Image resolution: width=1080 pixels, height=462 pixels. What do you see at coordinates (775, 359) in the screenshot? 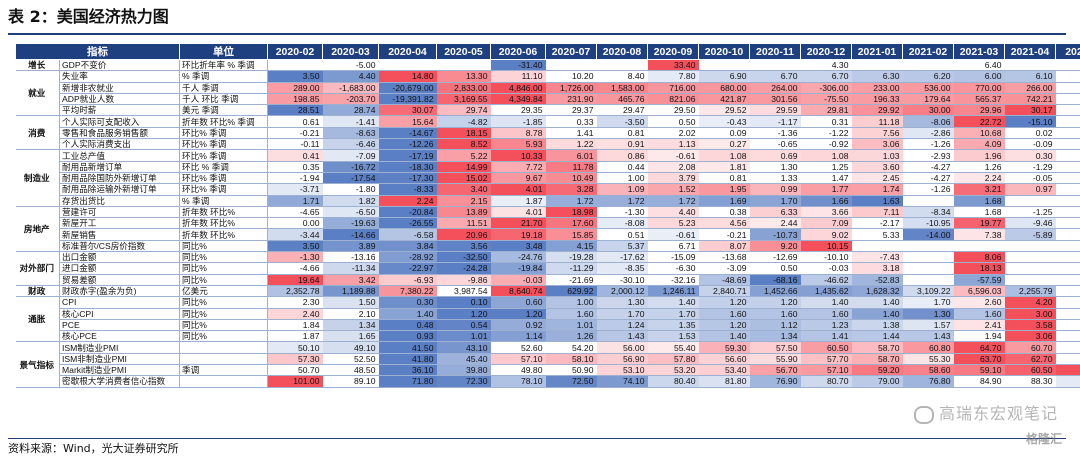
I see `value-cell: 55.90` at bounding box center [775, 359].